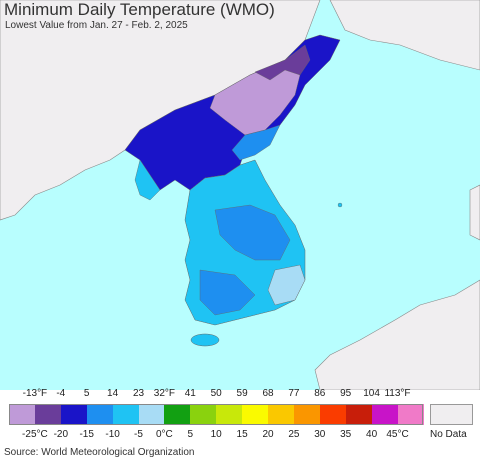 This screenshot has width=480, height=460. I want to click on nodata-label: No Data, so click(448, 434).